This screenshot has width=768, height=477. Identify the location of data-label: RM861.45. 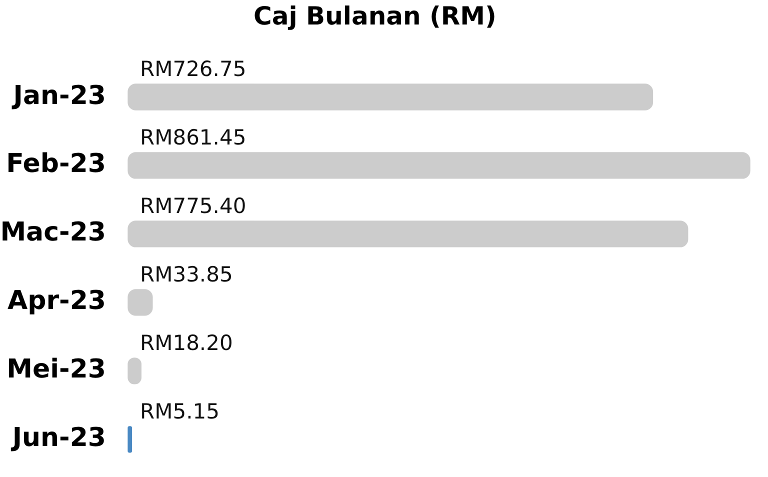
(193, 137).